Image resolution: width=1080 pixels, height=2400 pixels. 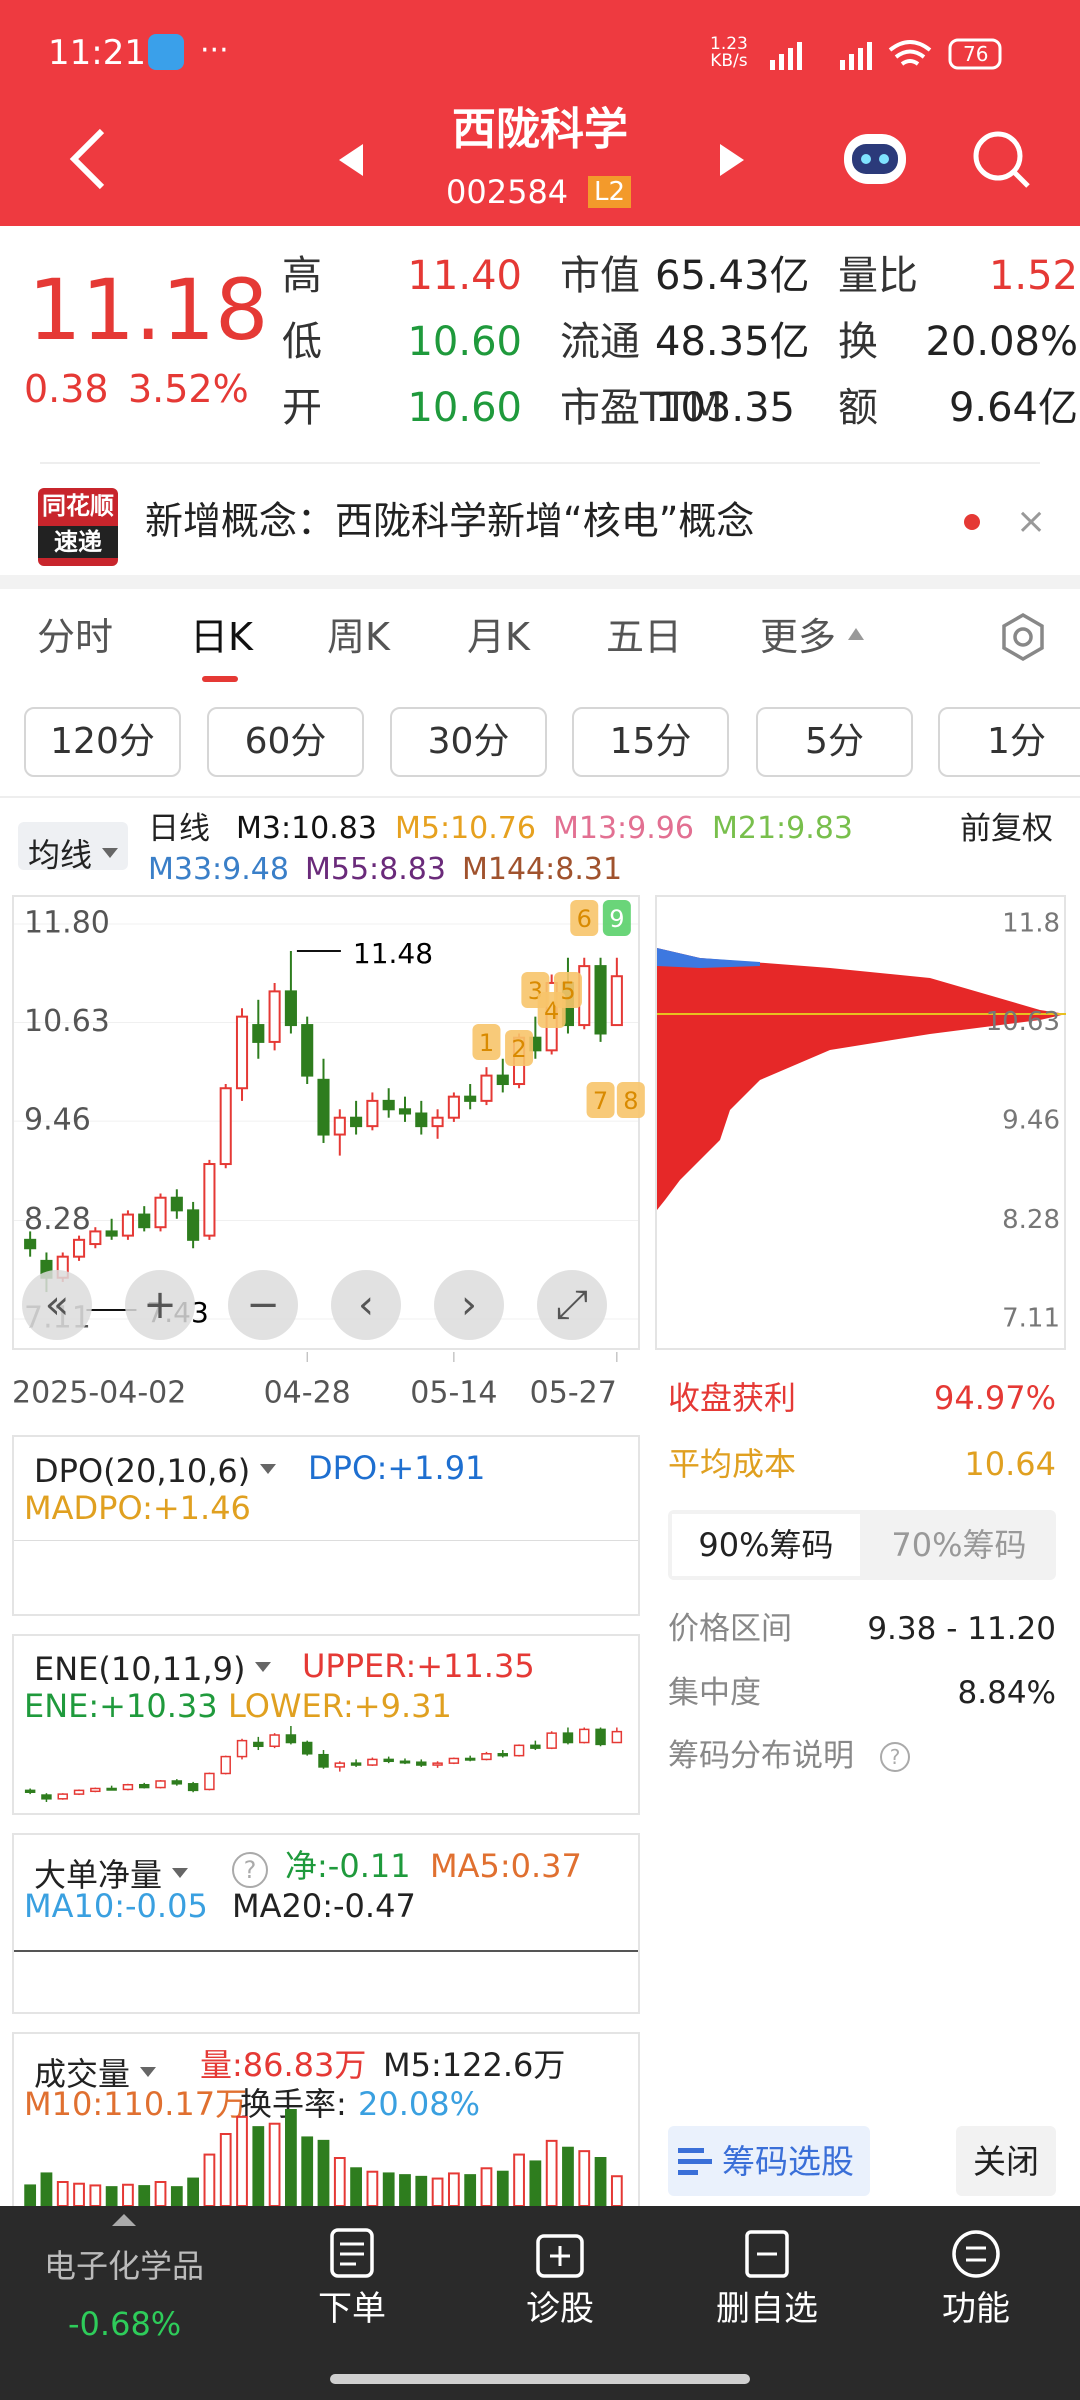 What do you see at coordinates (469, 1305) in the screenshot?
I see `chart-nav-button: ›` at bounding box center [469, 1305].